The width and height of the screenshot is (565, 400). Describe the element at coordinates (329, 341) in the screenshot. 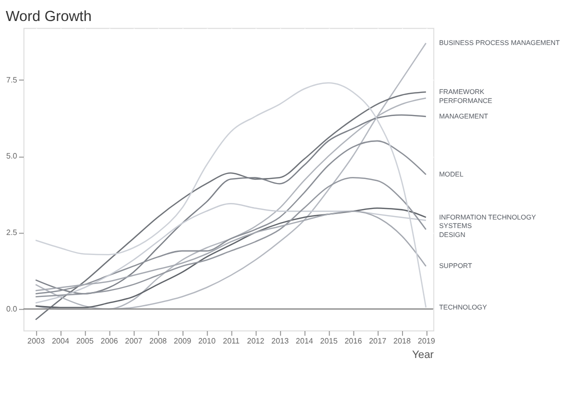

I see `x-tick-label: 2015` at that location.